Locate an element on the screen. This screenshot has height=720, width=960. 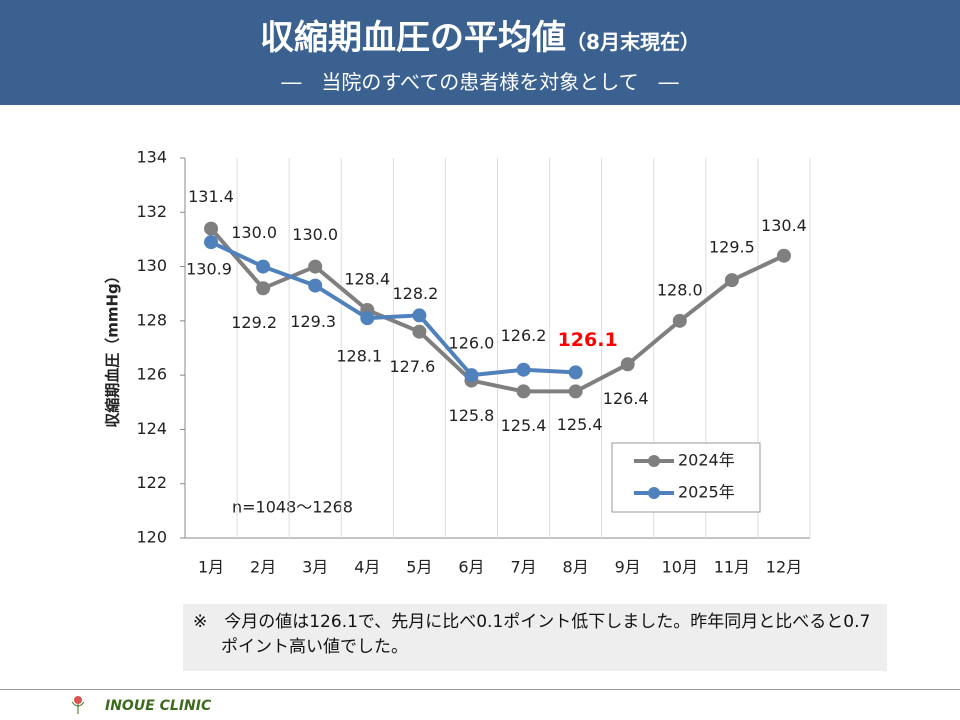
legend-label: 2024年 is located at coordinates (706, 460).